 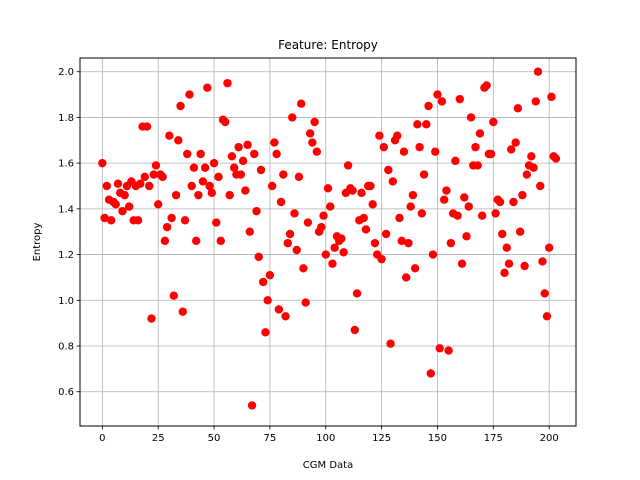 I want to click on y-tick-label: 1.2, so click(x=66, y=255).